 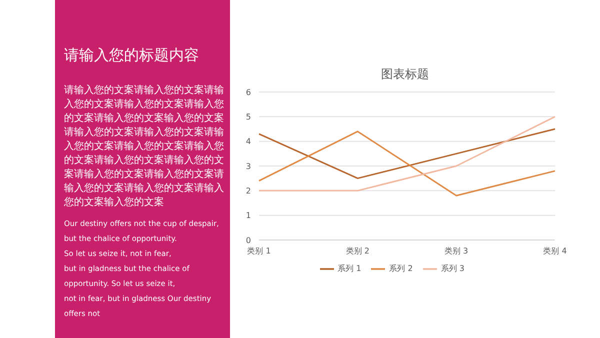 I want to click on legend-label: 系列 3, so click(x=452, y=269).